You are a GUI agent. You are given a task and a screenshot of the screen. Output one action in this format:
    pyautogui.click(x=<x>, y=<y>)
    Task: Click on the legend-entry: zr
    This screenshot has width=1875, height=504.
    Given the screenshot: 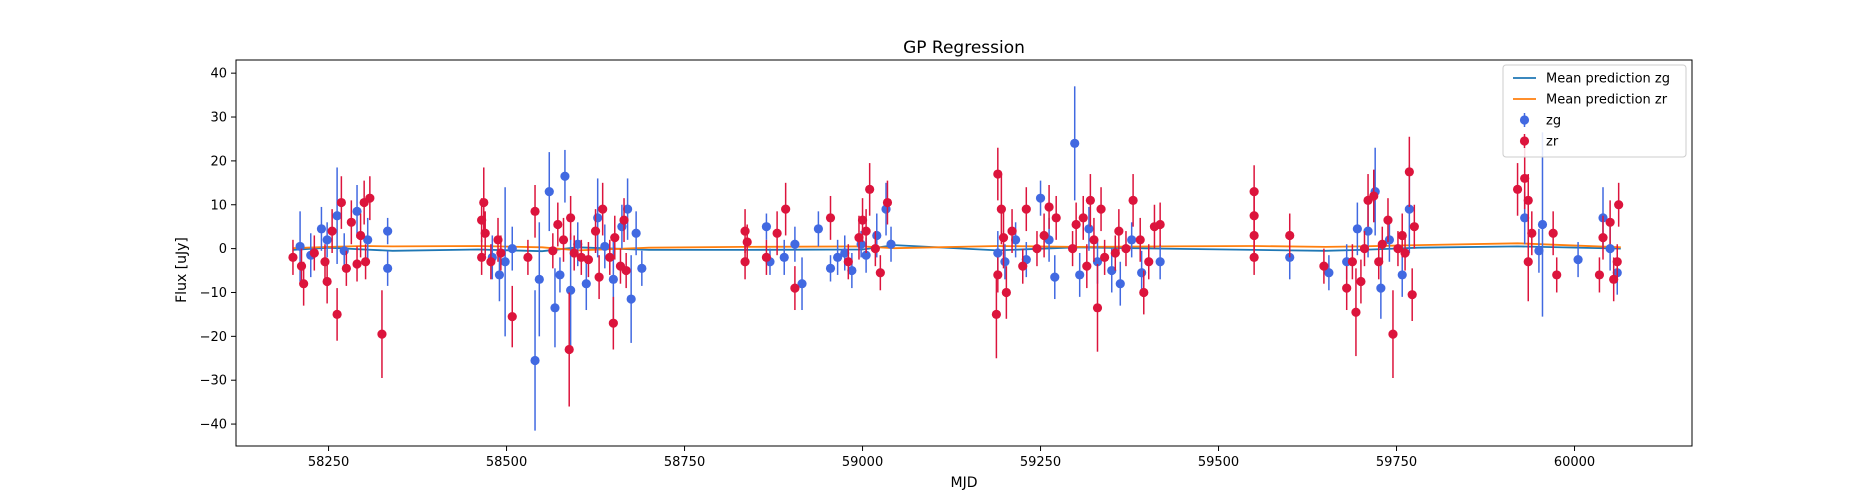 What is the action you would take?
    pyautogui.click(x=1539, y=142)
    